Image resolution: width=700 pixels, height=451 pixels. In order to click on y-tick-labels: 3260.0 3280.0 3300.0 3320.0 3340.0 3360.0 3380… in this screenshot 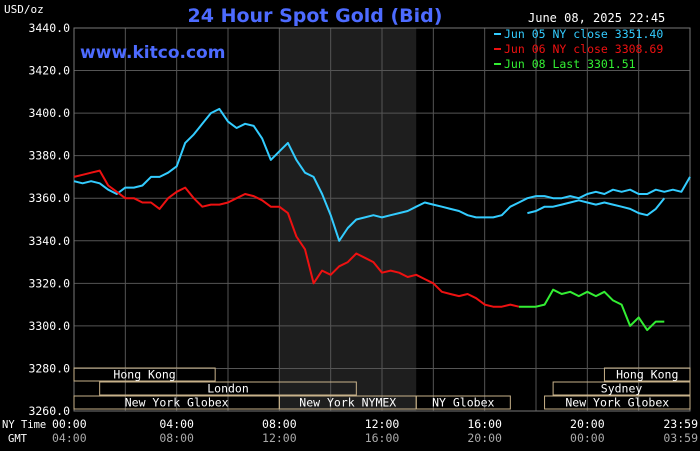, I will do `click(49, 219)`.